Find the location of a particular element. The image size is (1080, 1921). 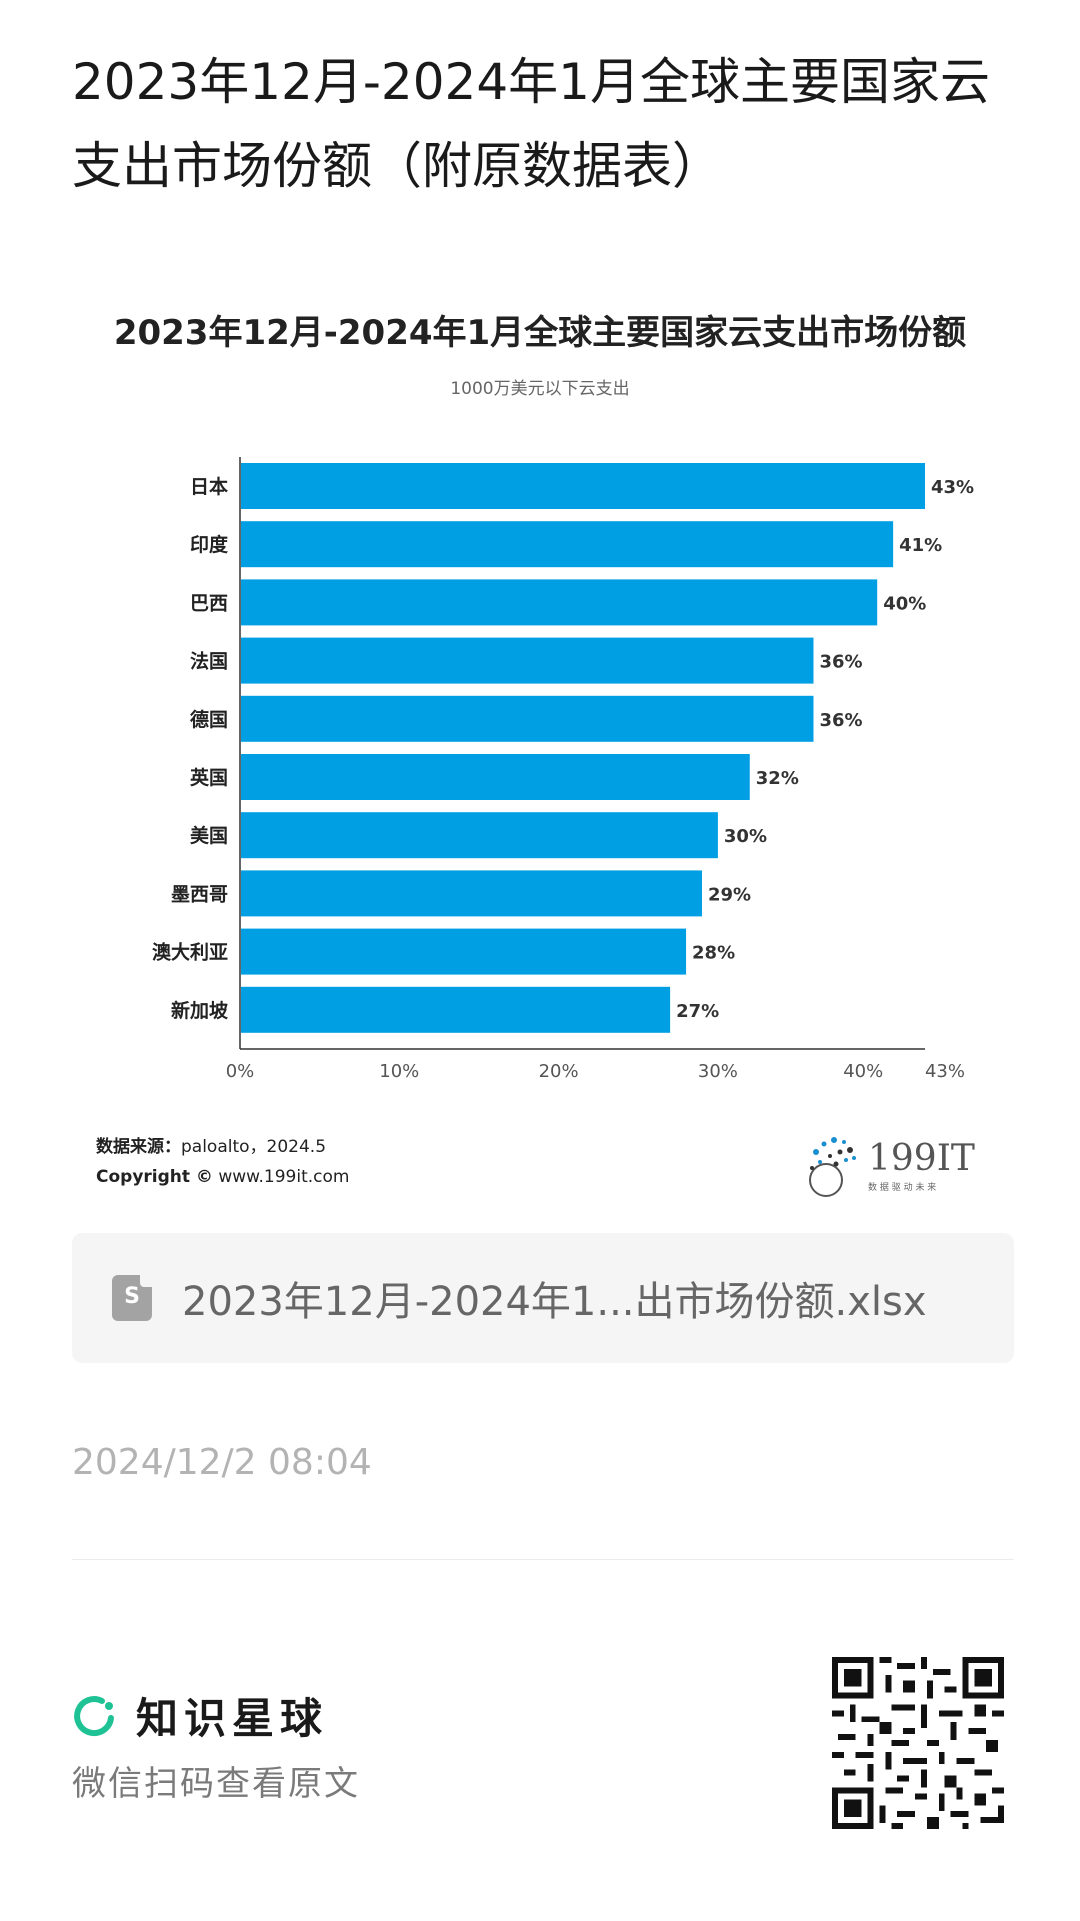

spreadsheet-file-icon: S is located at coordinates (132, 1298).